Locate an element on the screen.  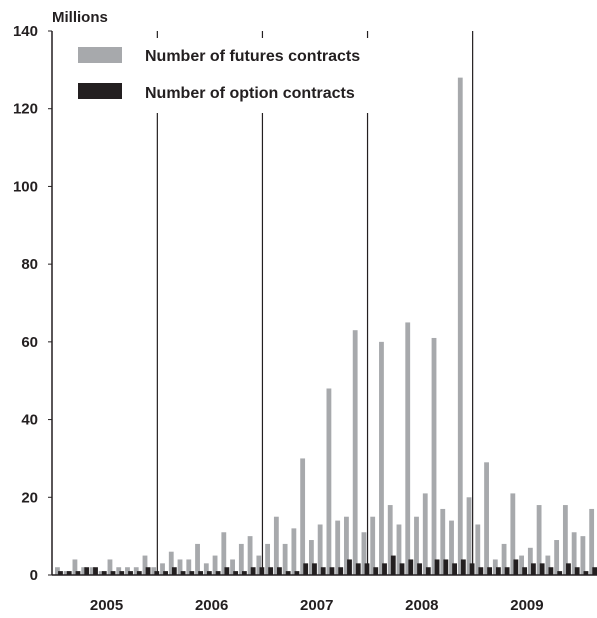
x-tick-label: 2007 is located at coordinates (316, 605).